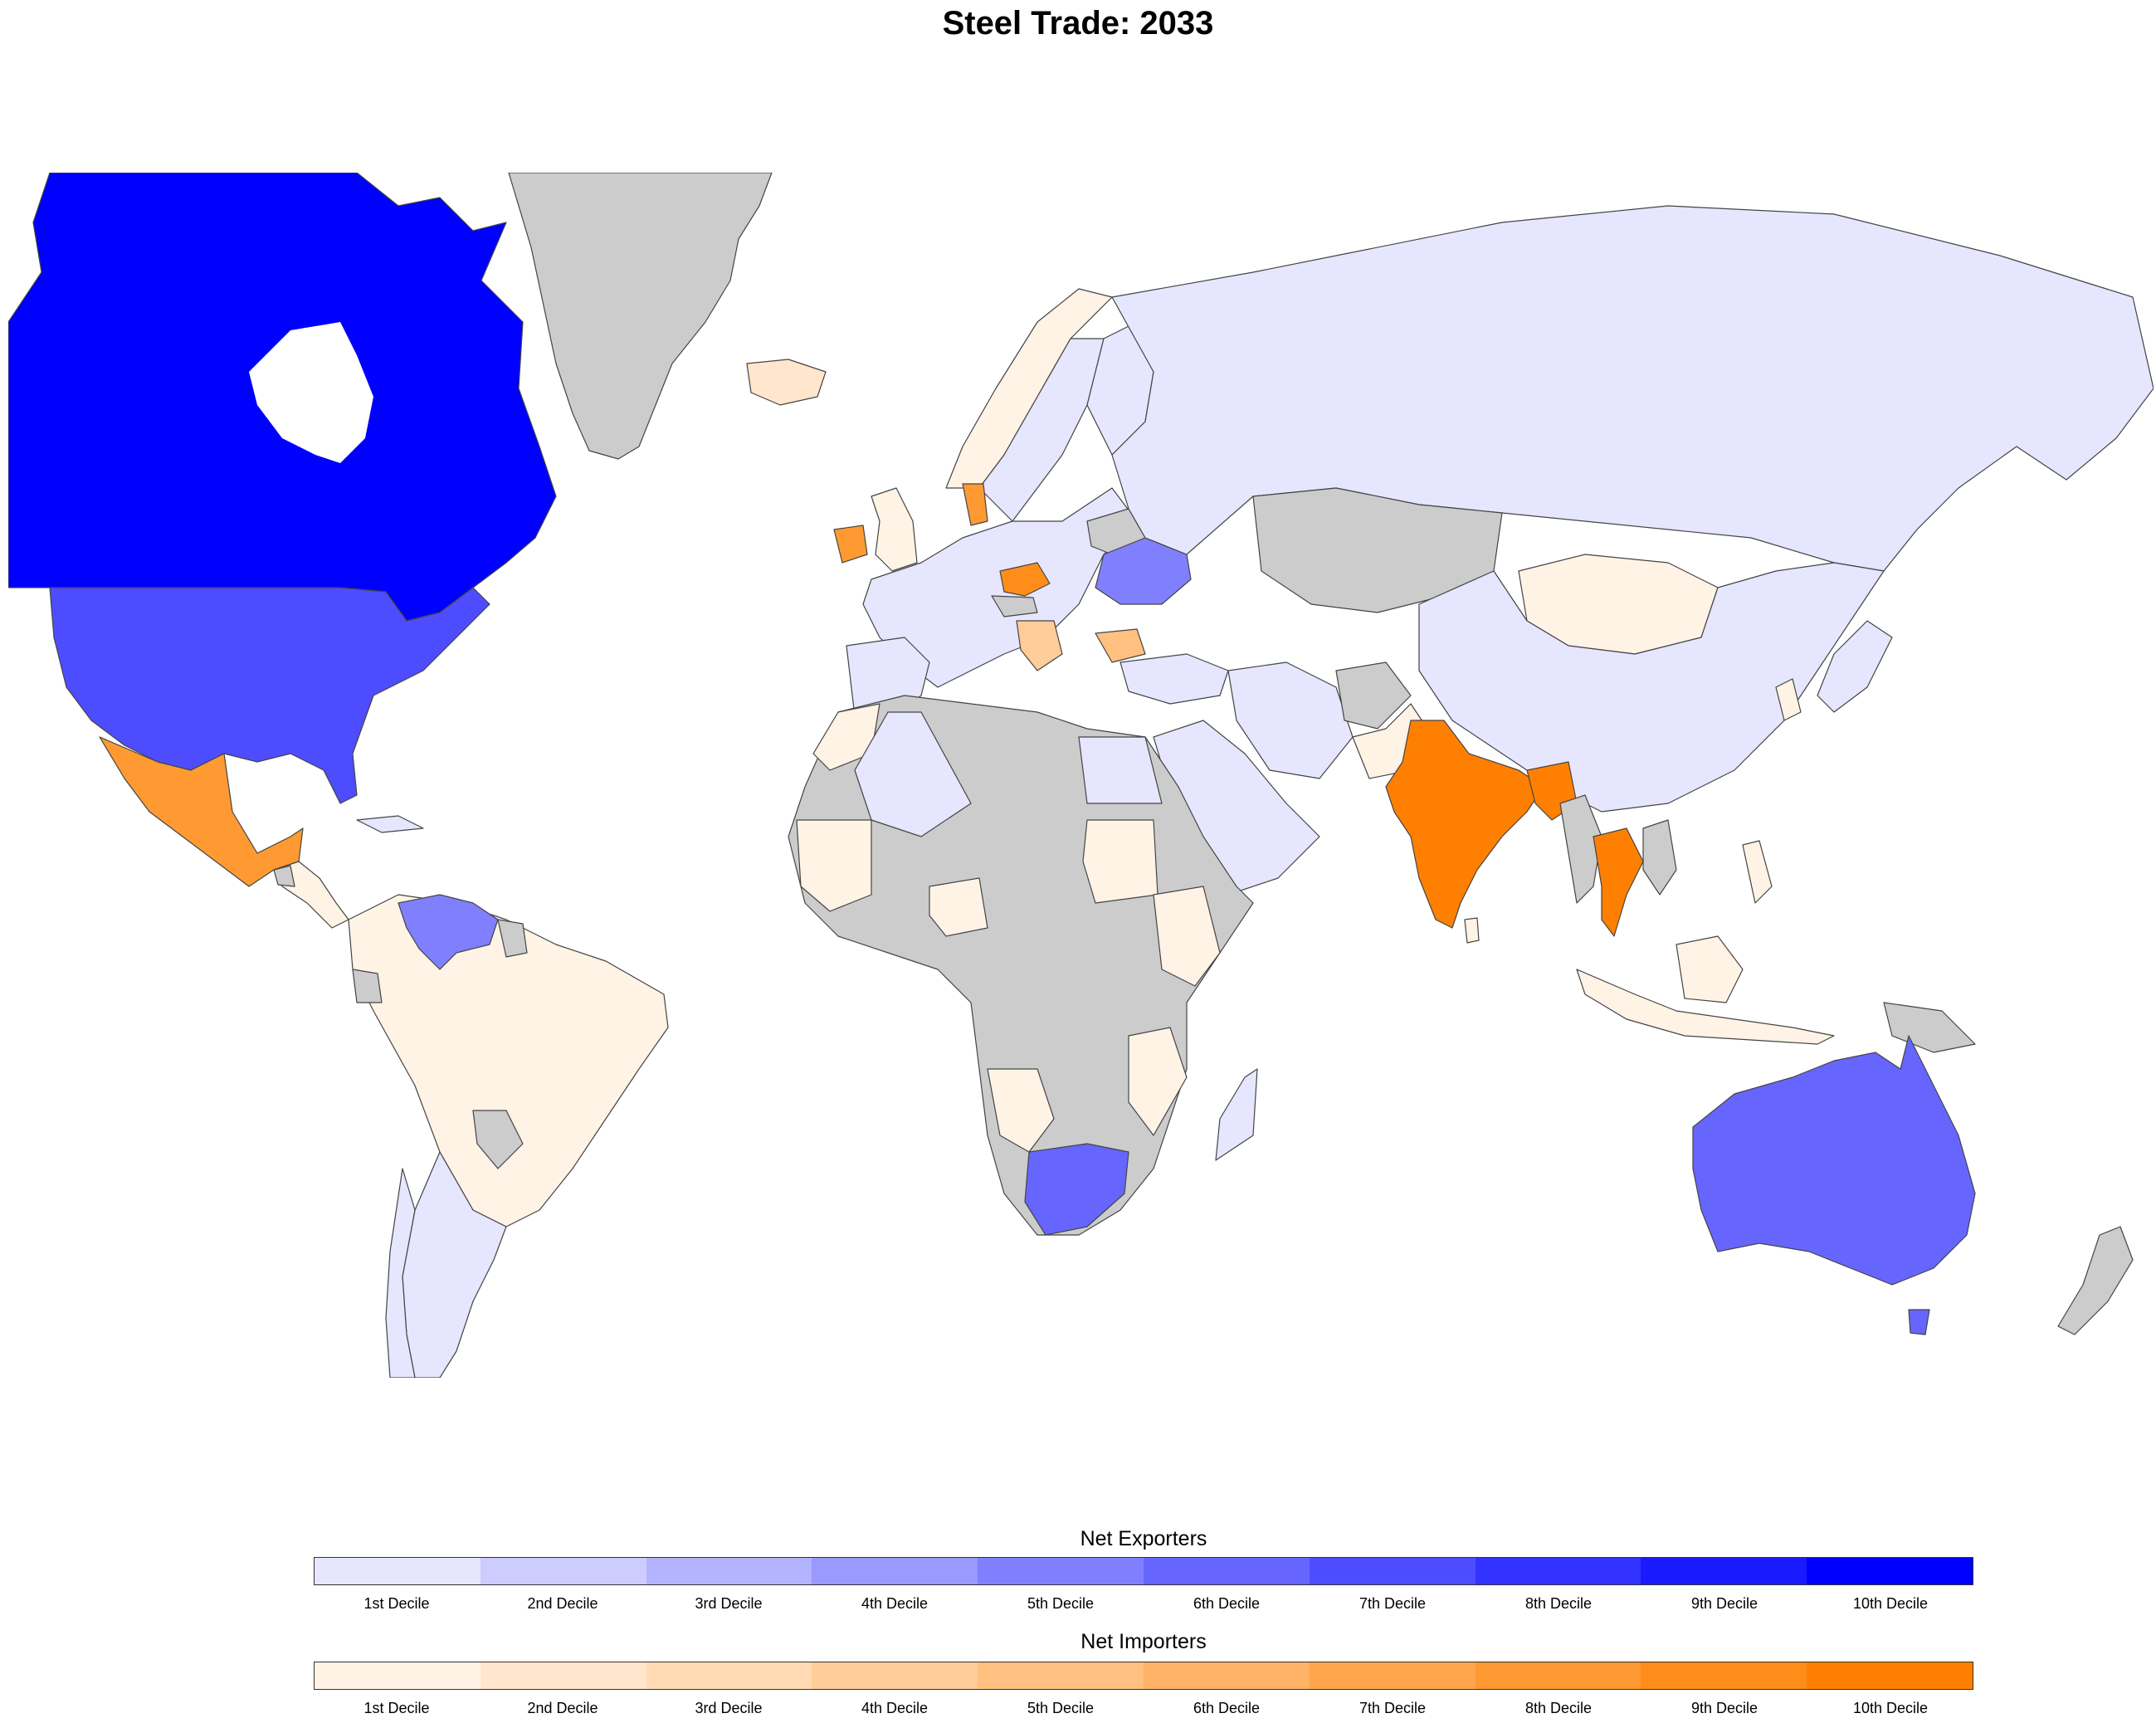 This screenshot has width=2156, height=1723. I want to click on importers-label-5: 5th Decile, so click(1061, 1708).